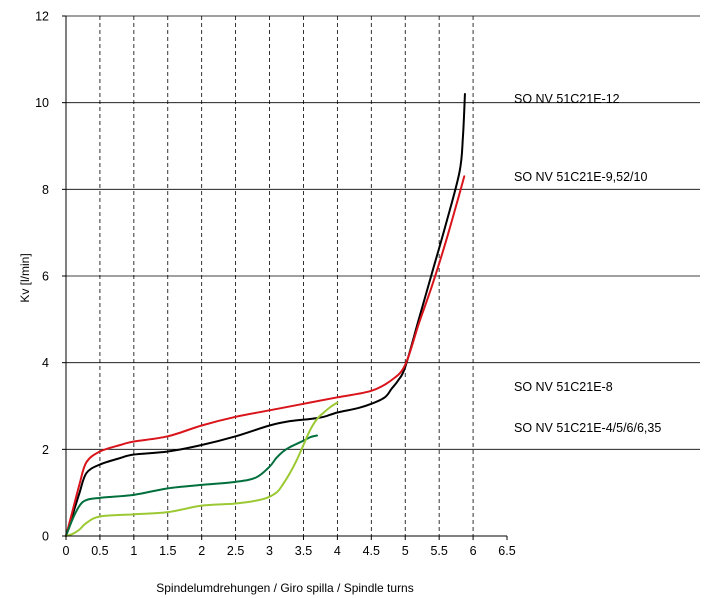  What do you see at coordinates (42, 103) in the screenshot?
I see `y-tick-label: 10` at bounding box center [42, 103].